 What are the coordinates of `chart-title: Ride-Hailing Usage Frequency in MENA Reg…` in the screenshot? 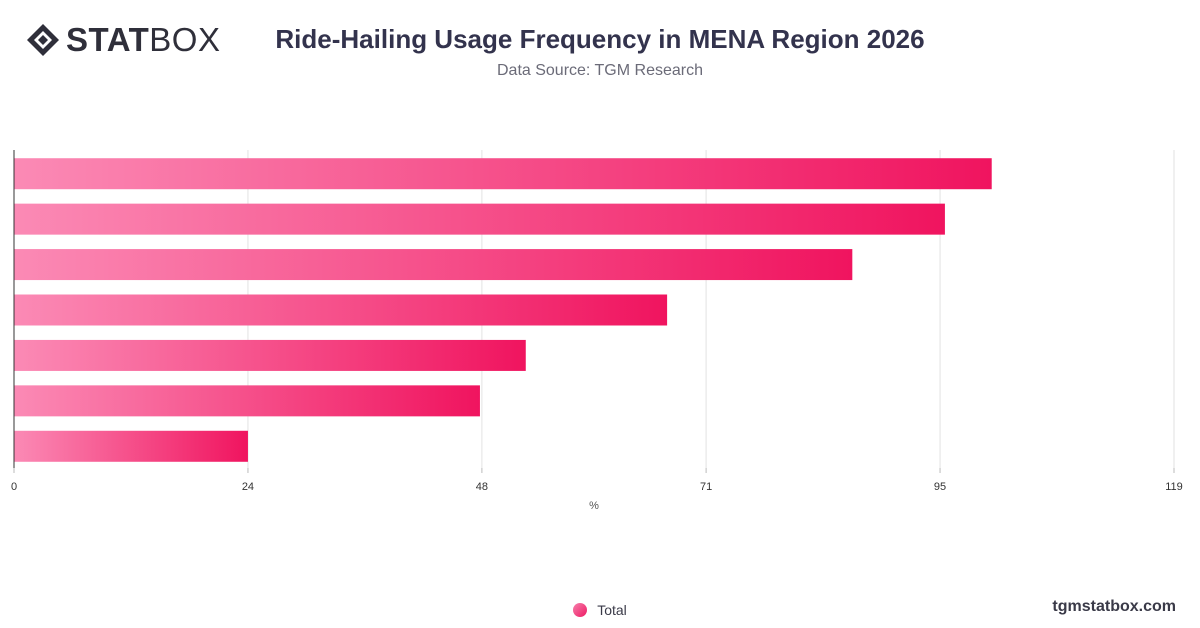 It's located at (600, 39).